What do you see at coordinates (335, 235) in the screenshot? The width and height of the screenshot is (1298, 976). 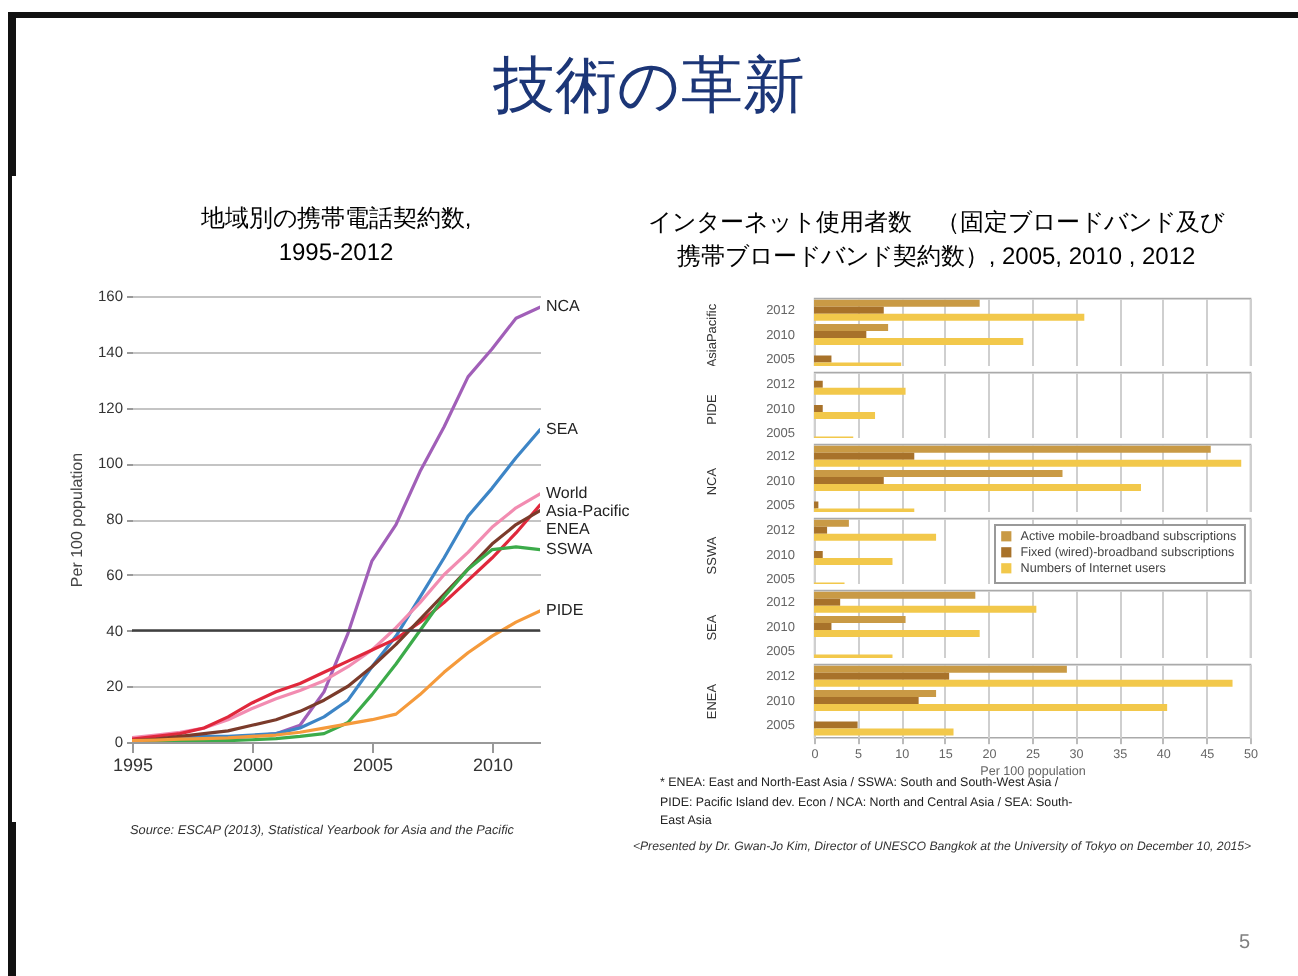 I see `chart-title: 地域別の携帯電話契約数, 1995-2012` at bounding box center [335, 235].